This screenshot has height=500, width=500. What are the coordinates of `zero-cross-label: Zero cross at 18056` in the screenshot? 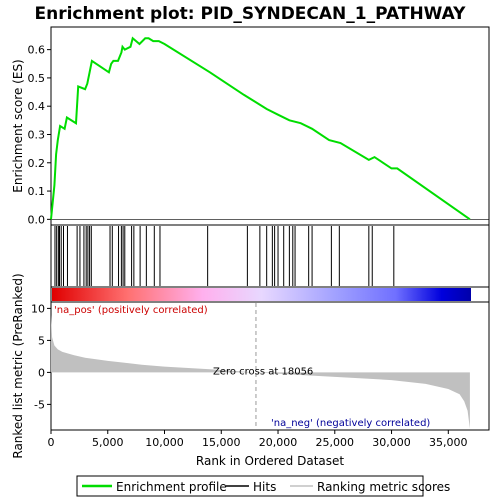 It's located at (263, 371).